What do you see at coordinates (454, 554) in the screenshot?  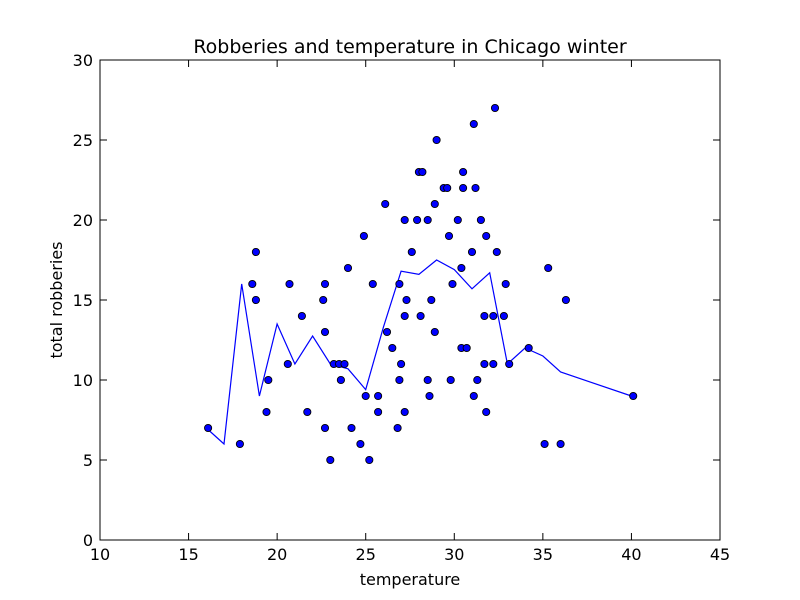 I see `x-tick-label: 30` at bounding box center [454, 554].